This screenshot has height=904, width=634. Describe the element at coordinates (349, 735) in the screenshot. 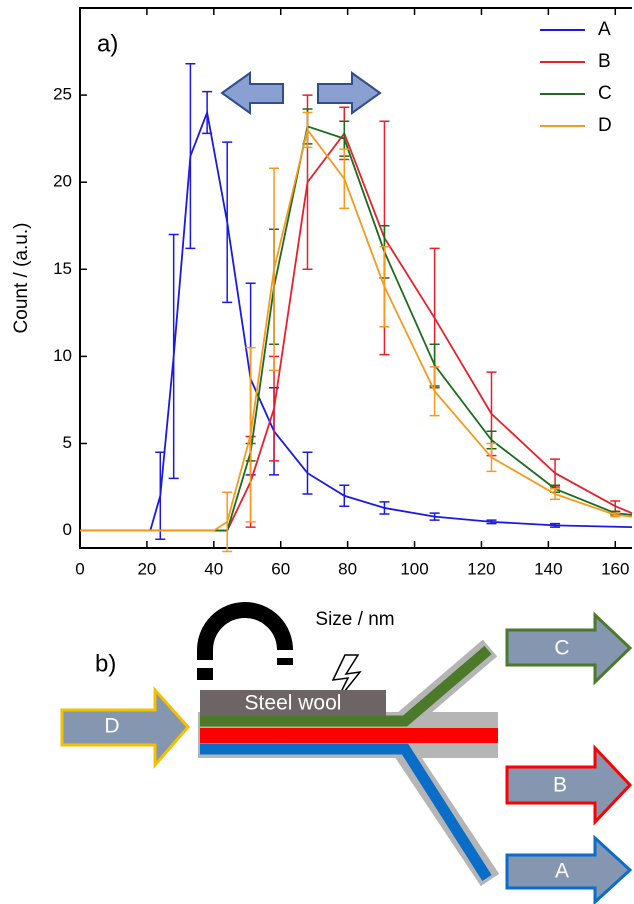

I see `channel-b` at that location.